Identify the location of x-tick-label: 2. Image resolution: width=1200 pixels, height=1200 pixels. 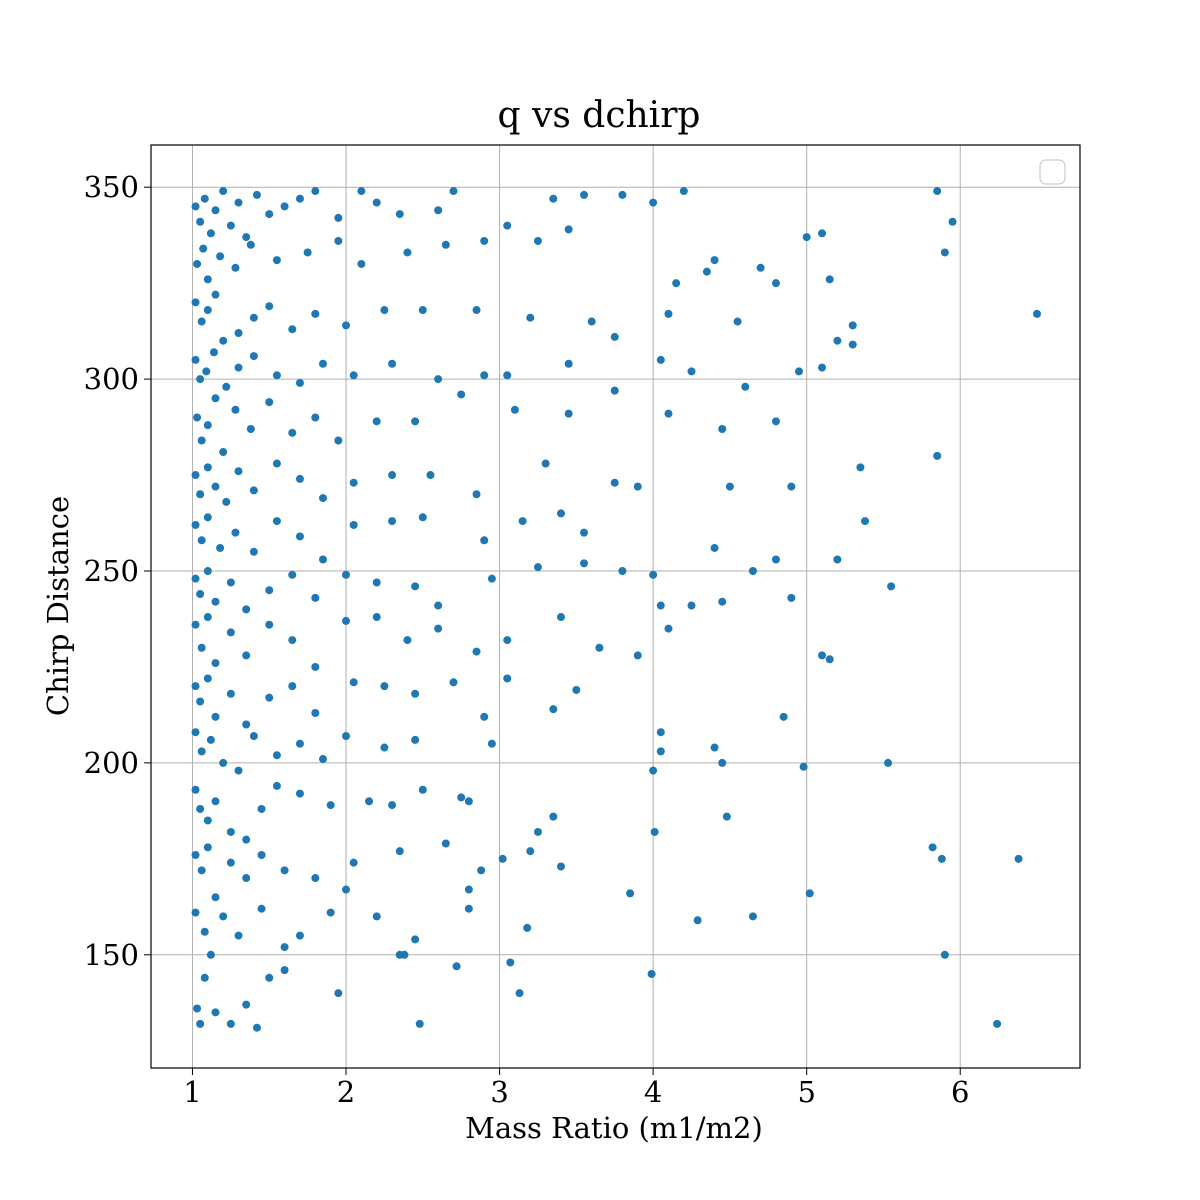
(346, 1092).